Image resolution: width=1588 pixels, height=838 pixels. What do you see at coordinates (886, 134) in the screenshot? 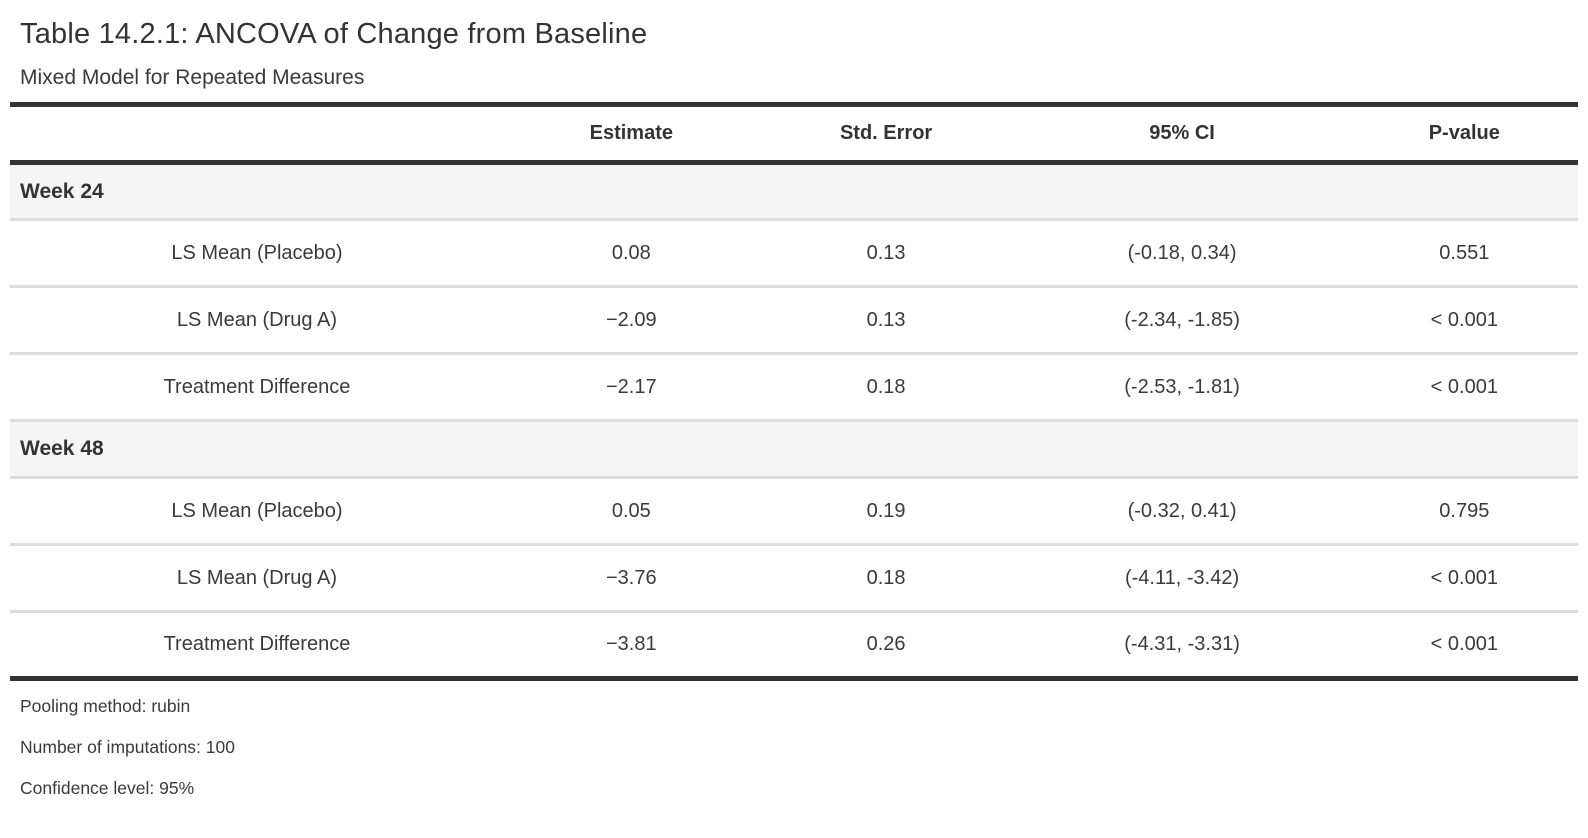
I see `column-header-std-error: Std. Error` at bounding box center [886, 134].